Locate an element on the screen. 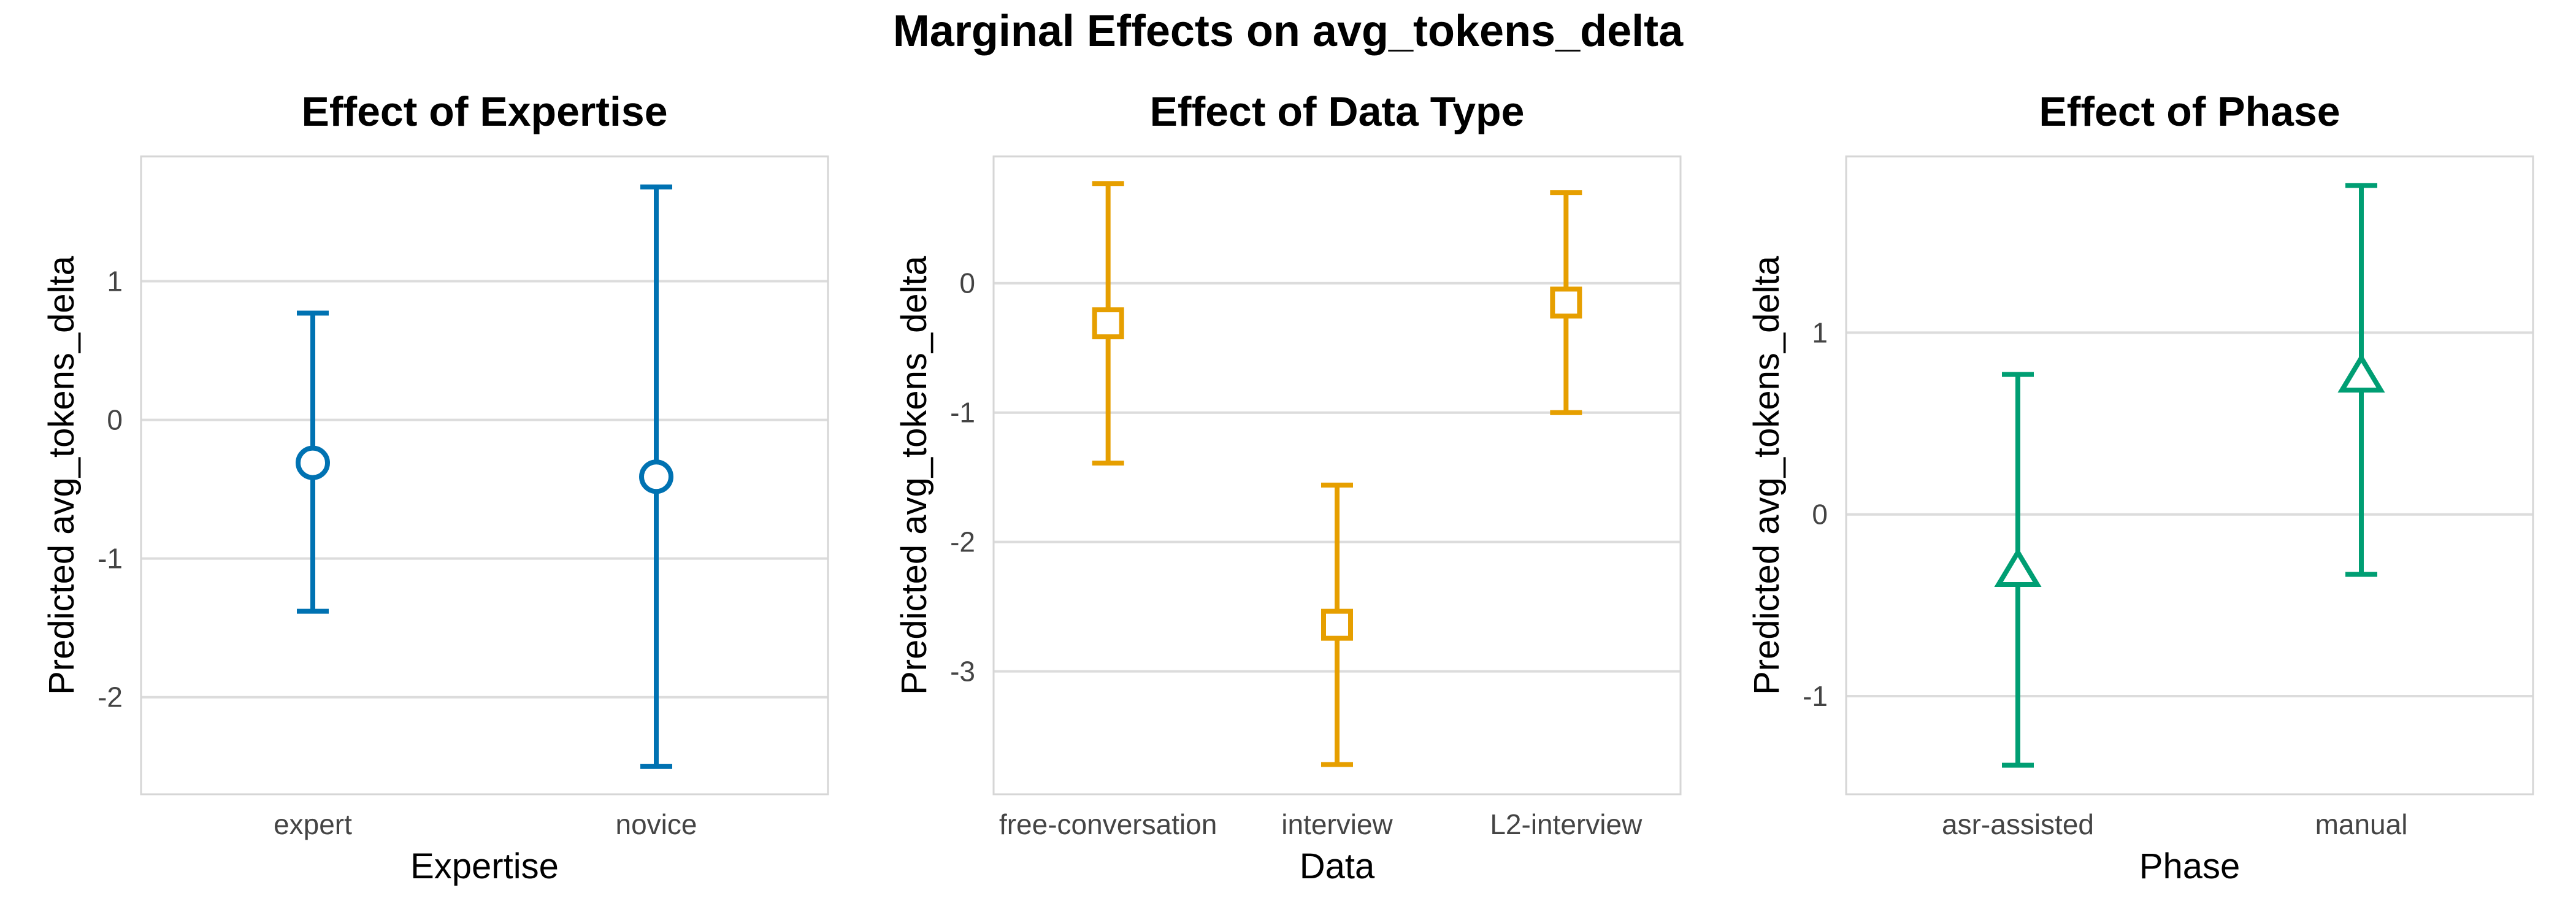  x-tick-label: asr-assisted is located at coordinates (2018, 824).